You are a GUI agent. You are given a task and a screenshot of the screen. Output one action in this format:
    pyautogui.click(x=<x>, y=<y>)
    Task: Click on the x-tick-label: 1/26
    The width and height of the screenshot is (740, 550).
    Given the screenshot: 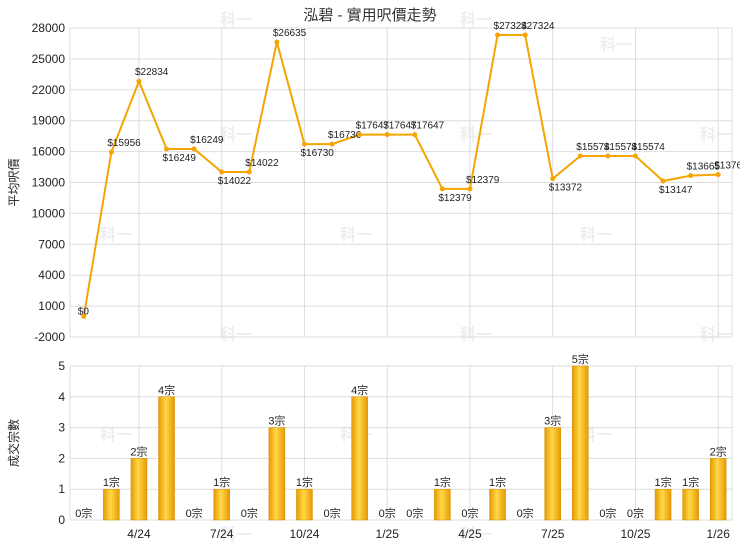 What is the action you would take?
    pyautogui.click(x=719, y=534)
    